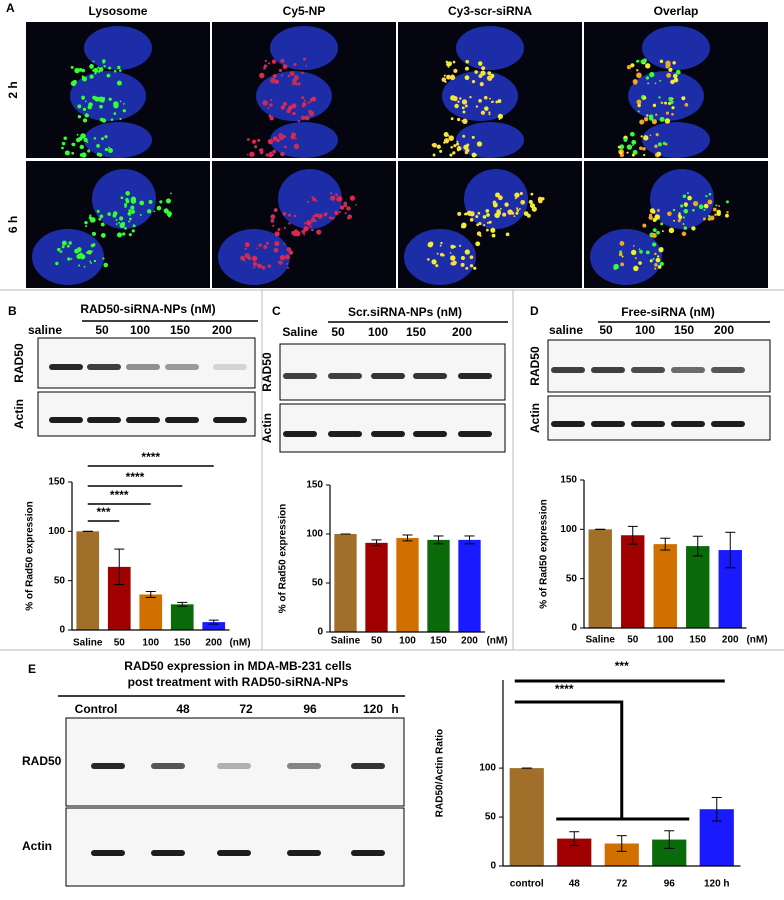  Describe the element at coordinates (13, 89) in the screenshot. I see `row-label: 2 h` at that location.